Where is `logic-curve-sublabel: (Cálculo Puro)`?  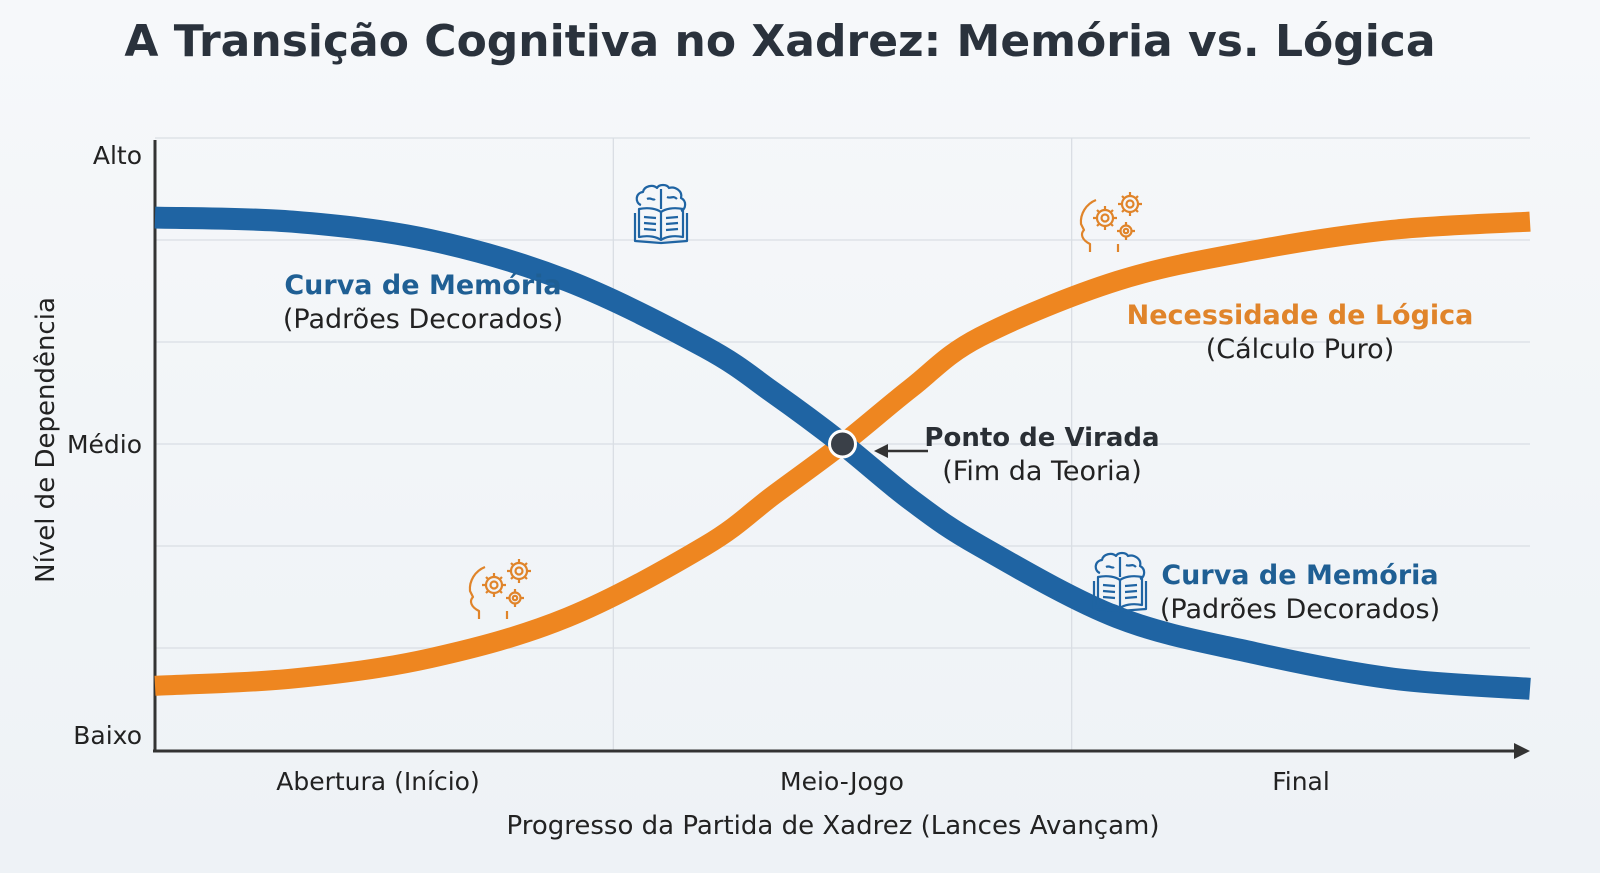 logic-curve-sublabel: (Cálculo Puro) is located at coordinates (1300, 349).